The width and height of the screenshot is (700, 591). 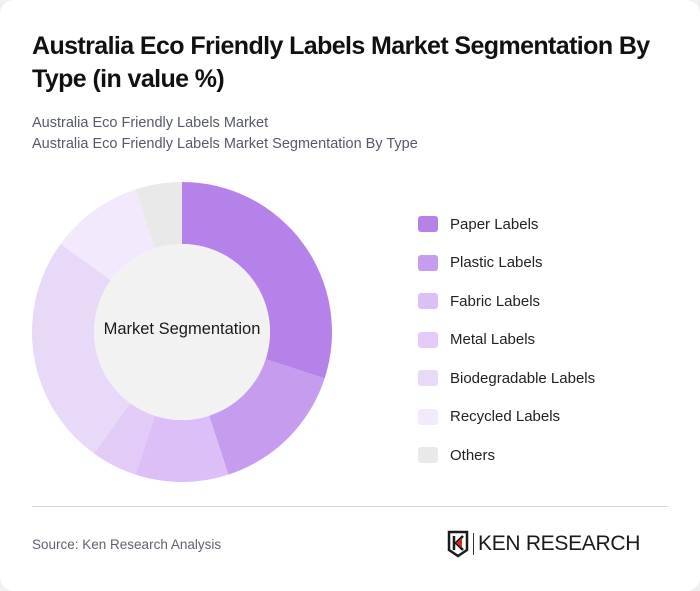 What do you see at coordinates (150, 123) in the screenshot?
I see `subtitle-line-1: Australia Eco Friendly Labels Market` at bounding box center [150, 123].